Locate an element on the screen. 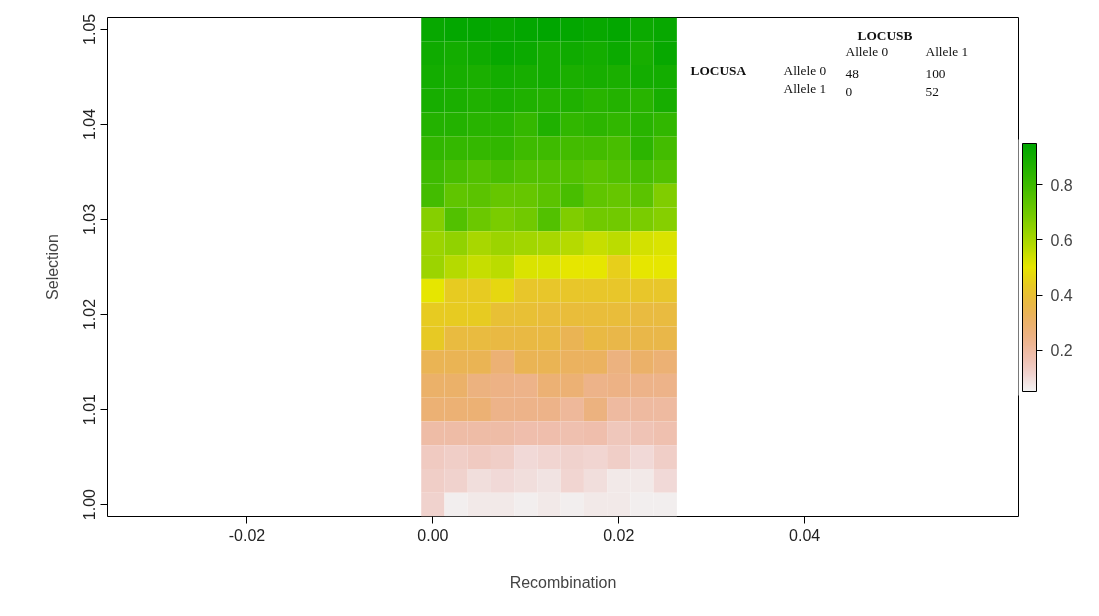  y-axis-title: Selection is located at coordinates (52, 267).